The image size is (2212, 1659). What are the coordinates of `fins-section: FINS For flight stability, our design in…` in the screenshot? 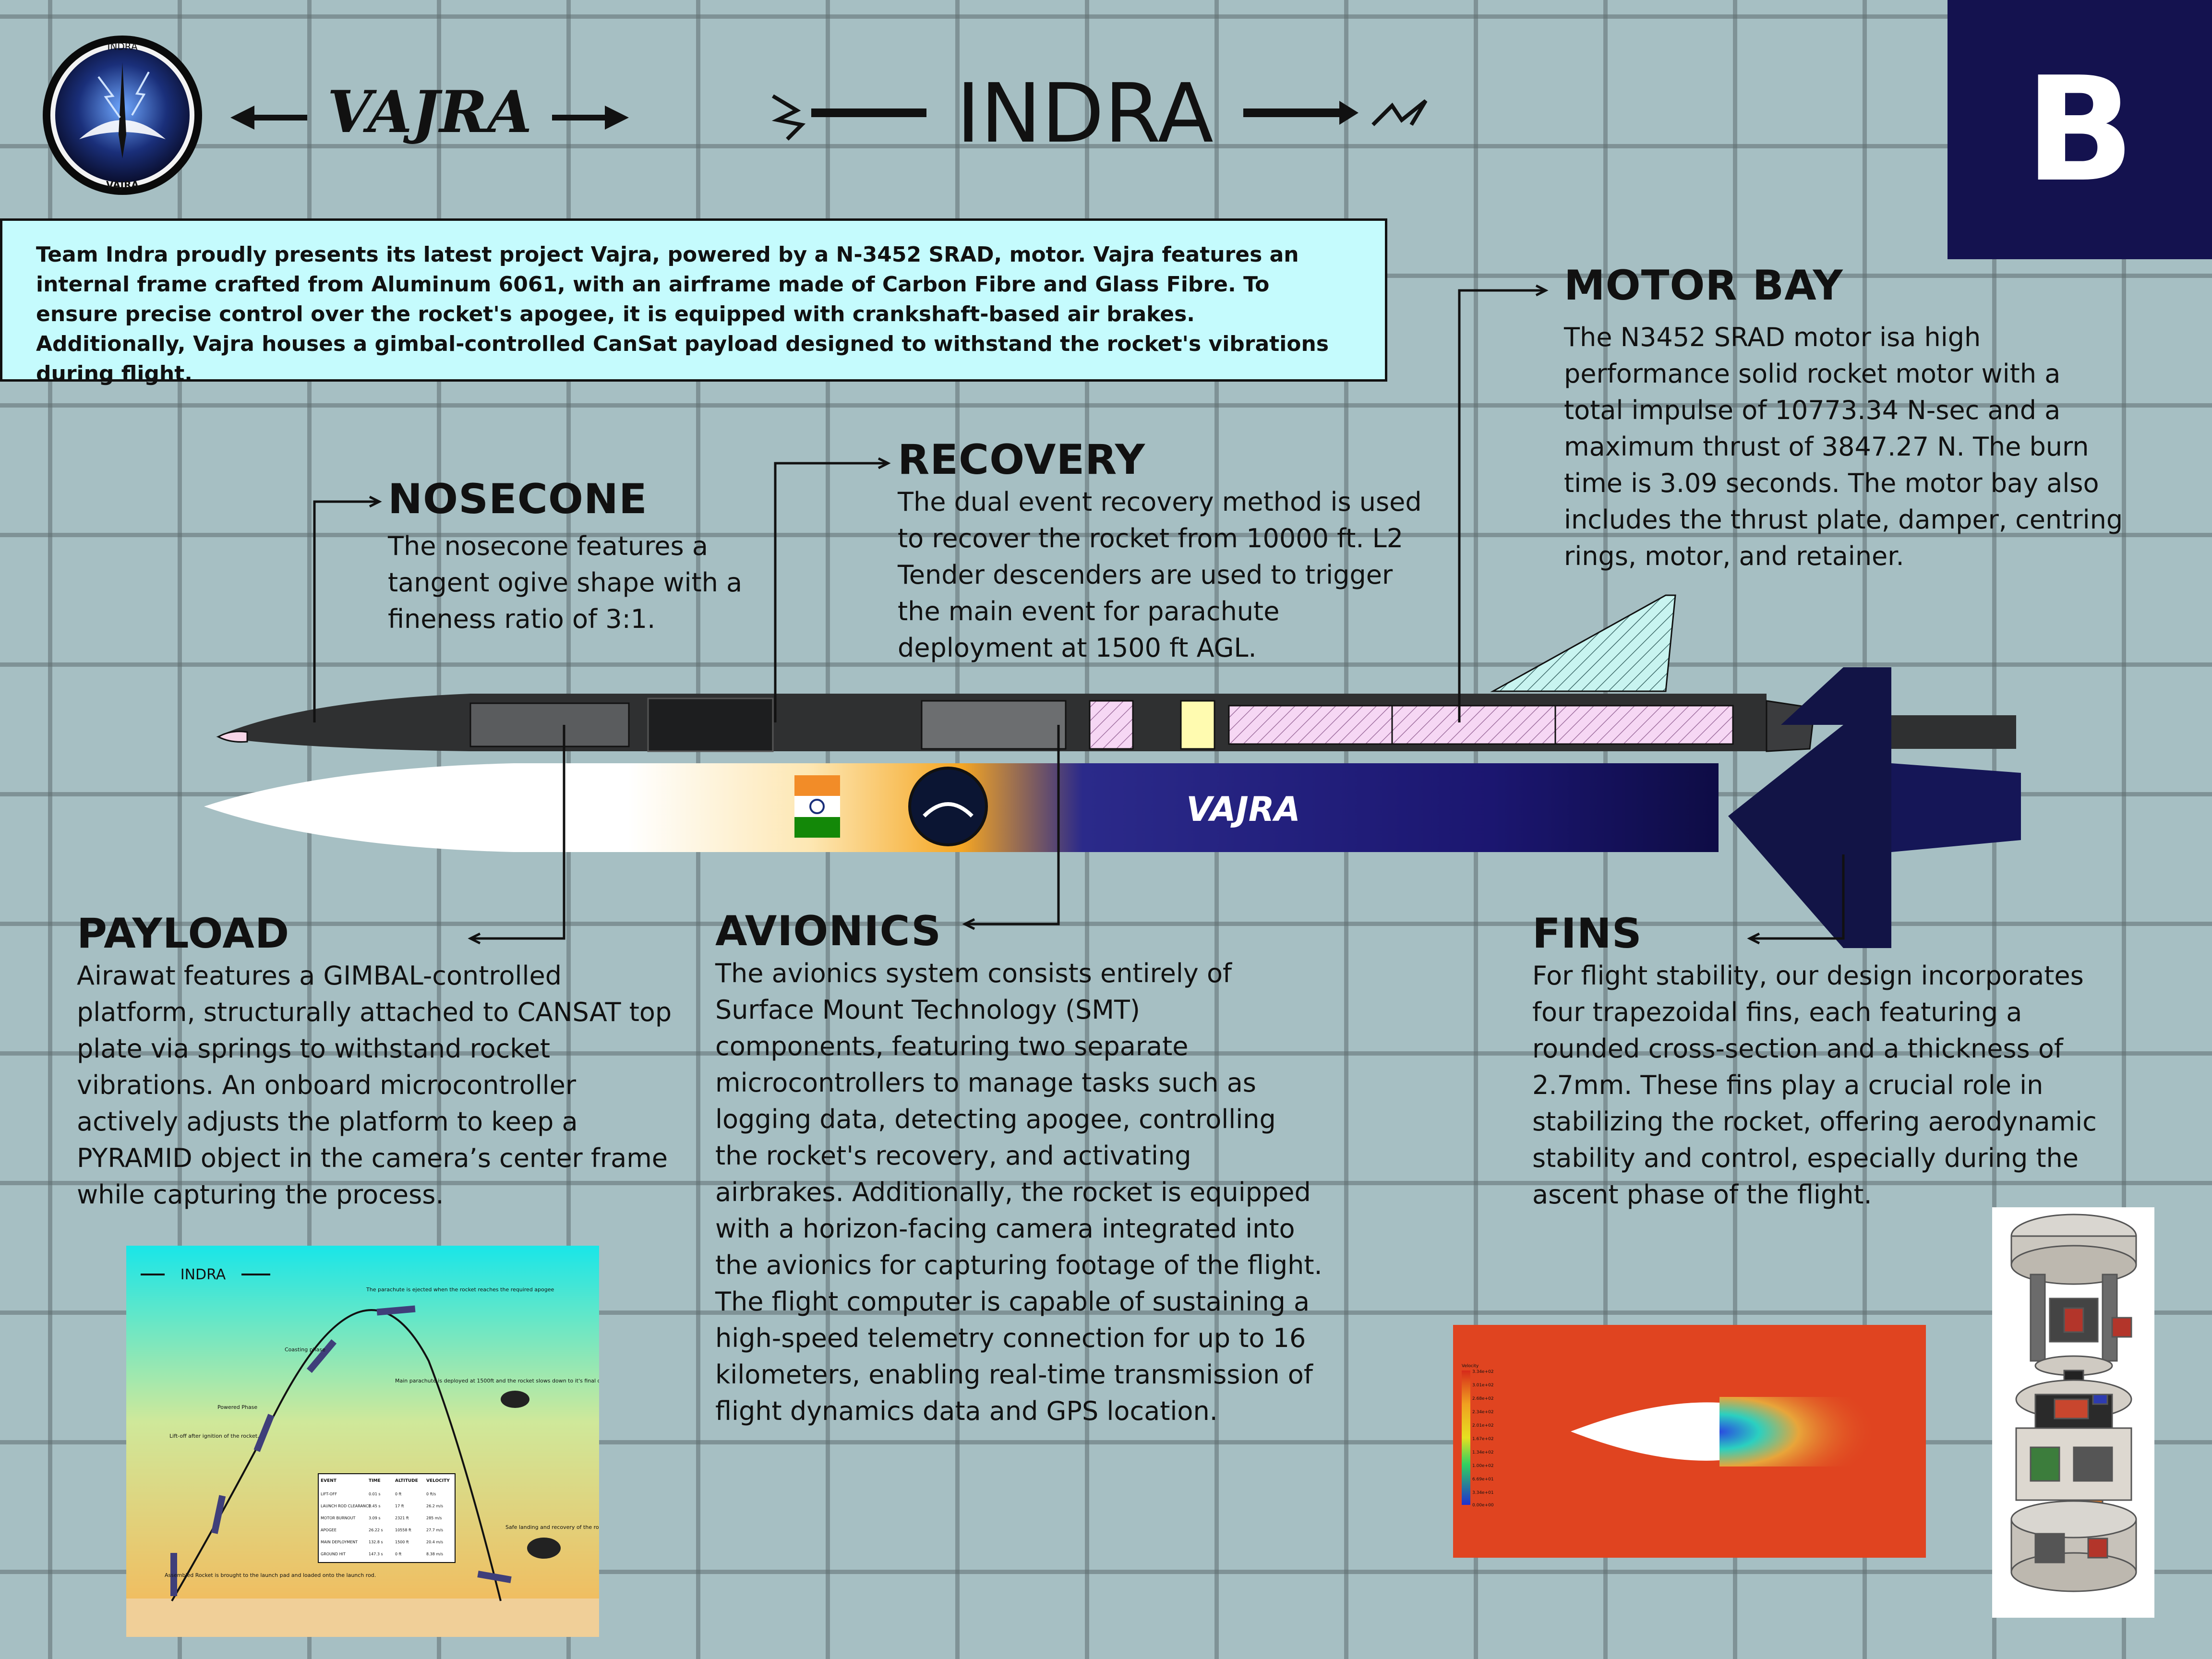 It's located at (1814, 1061).